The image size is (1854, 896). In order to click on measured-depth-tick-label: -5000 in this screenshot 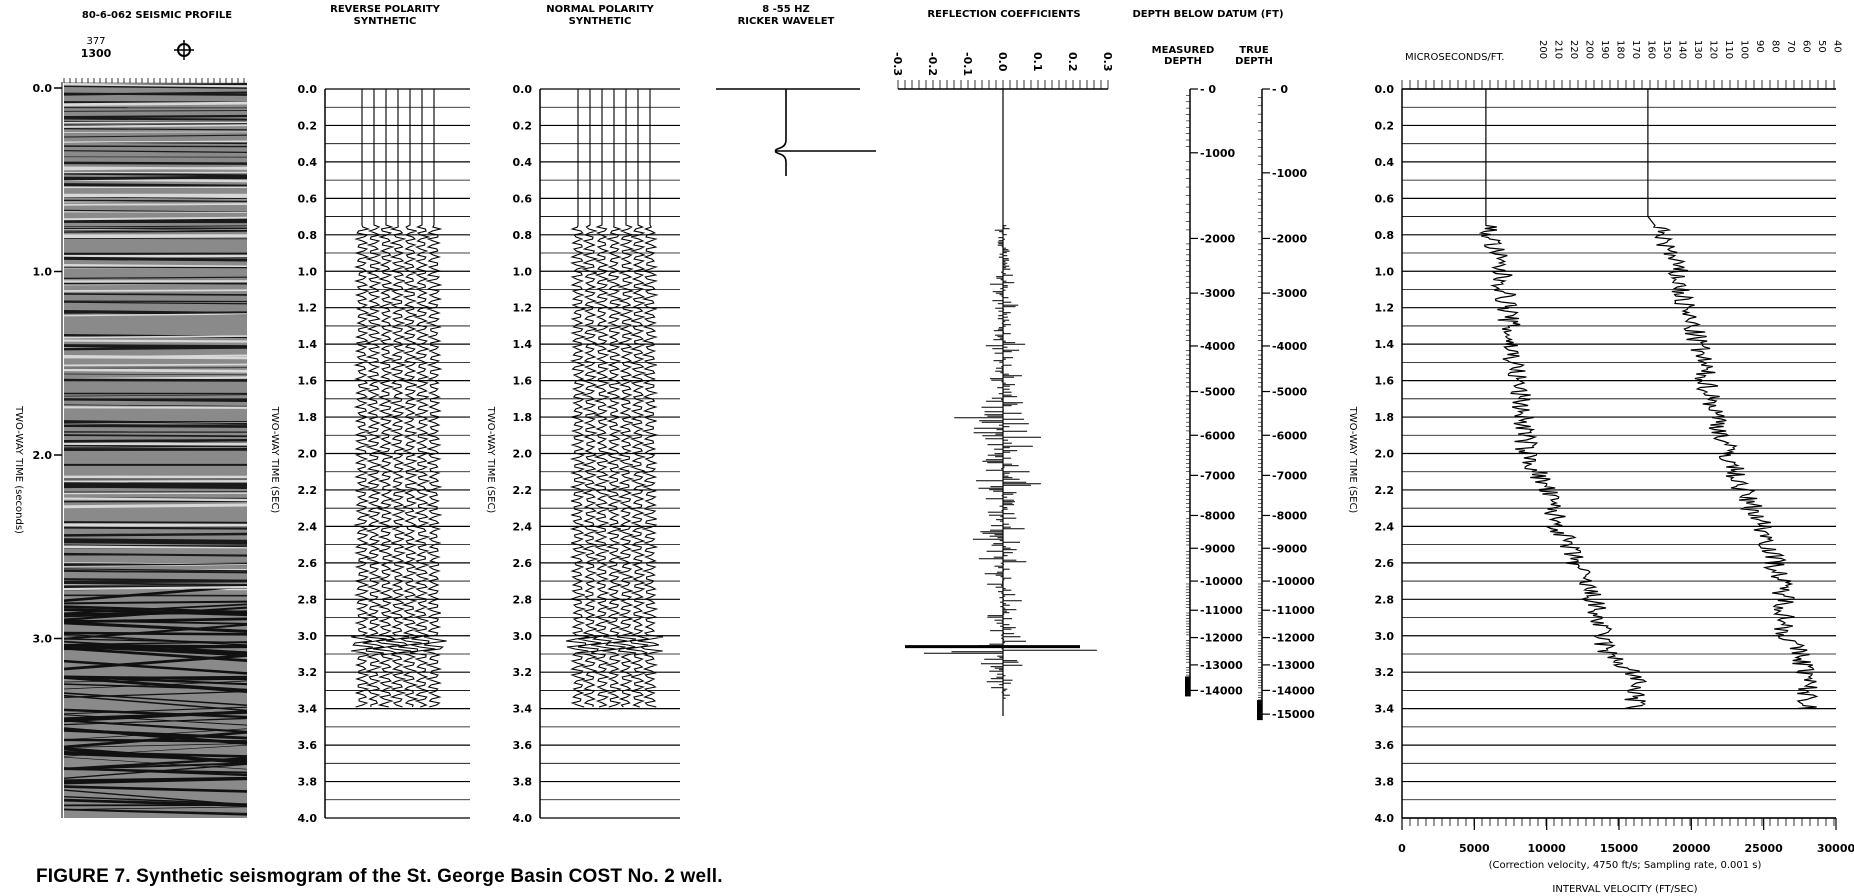, I will do `click(1218, 392)`.